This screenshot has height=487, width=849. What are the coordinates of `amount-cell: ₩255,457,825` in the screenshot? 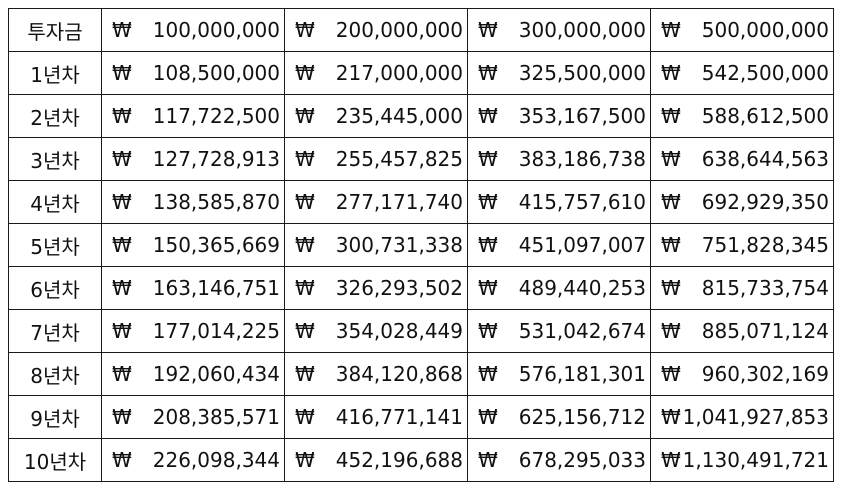 It's located at (376, 159).